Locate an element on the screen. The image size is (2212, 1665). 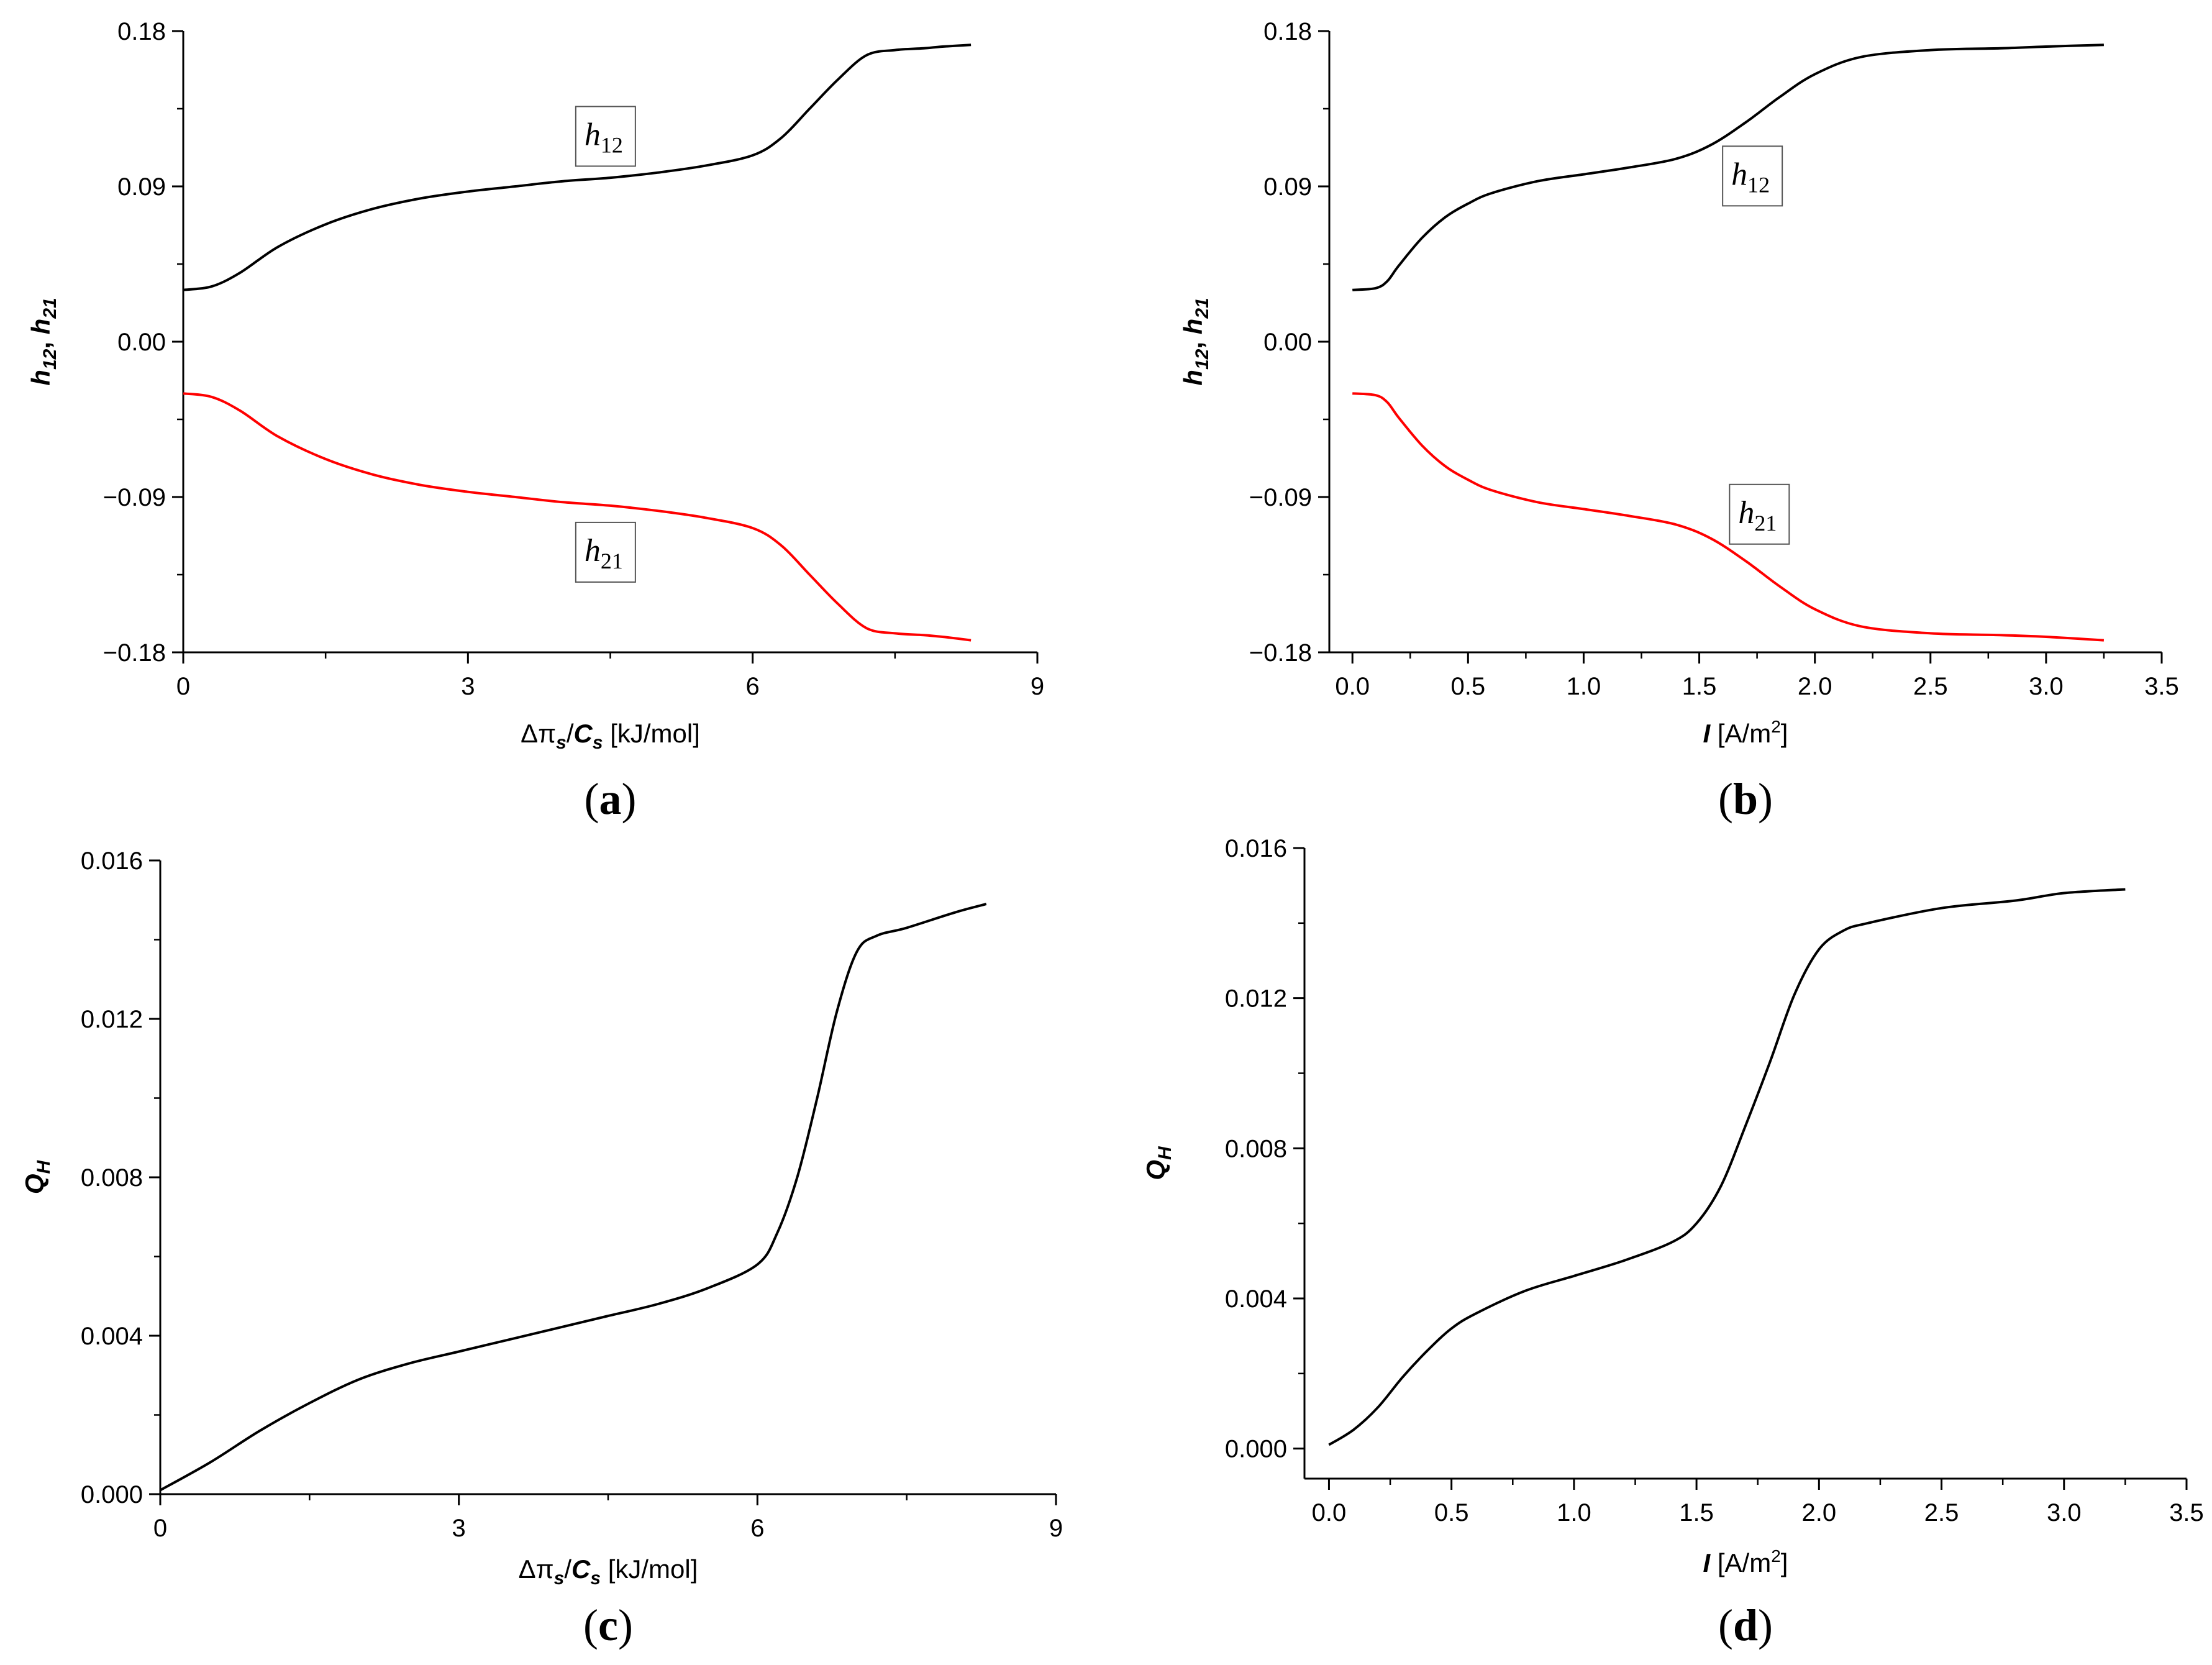
panel-label-c: (c) is located at coordinates (608, 1625).